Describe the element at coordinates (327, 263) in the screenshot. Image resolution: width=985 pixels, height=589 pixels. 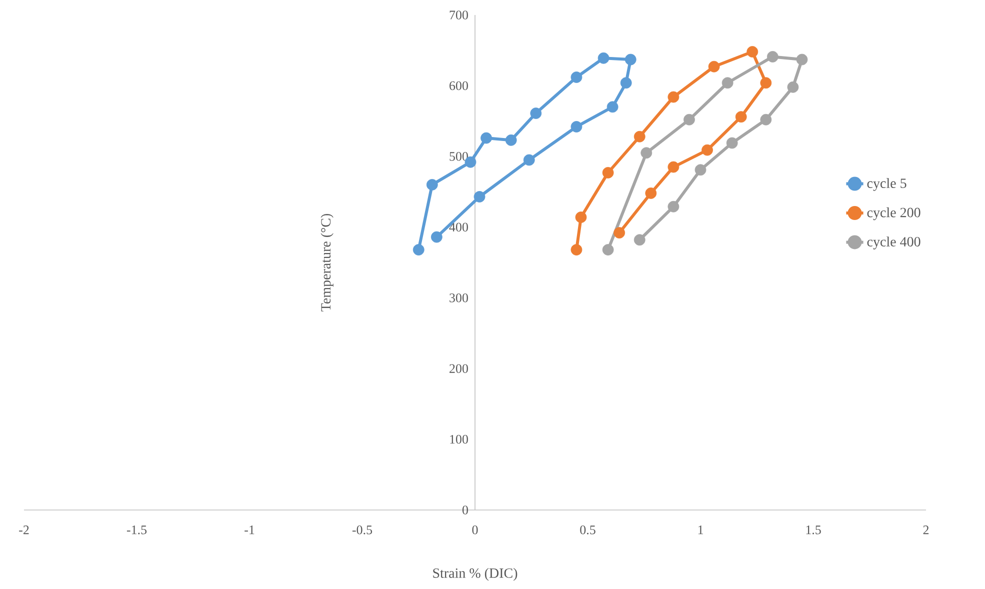
I see `y-axis-title: Temperature (°C)` at that location.